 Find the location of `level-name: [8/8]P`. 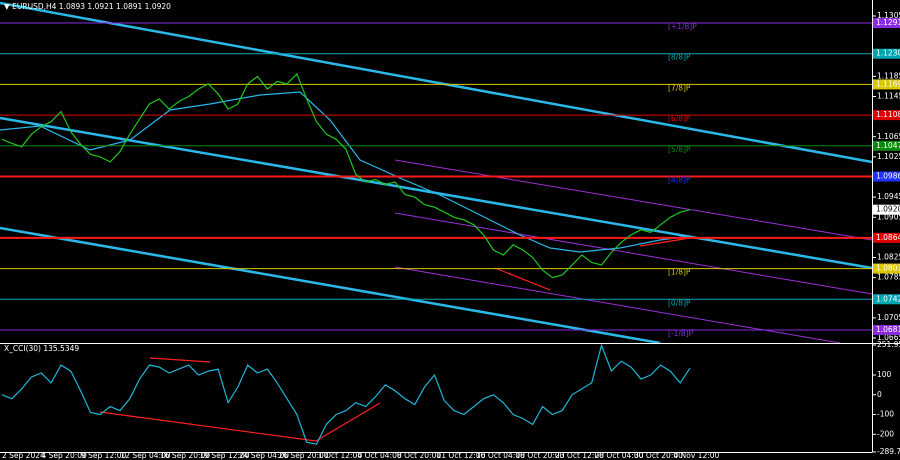

level-name: [8/8]P is located at coordinates (679, 57).